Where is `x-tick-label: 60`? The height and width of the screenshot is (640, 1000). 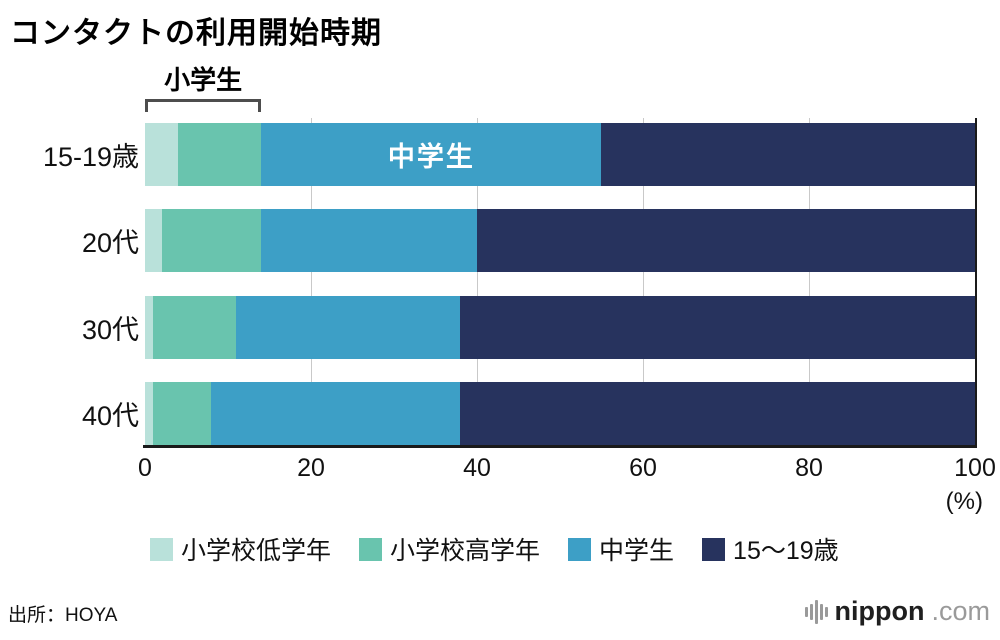
x-tick-label: 60 is located at coordinates (643, 468).